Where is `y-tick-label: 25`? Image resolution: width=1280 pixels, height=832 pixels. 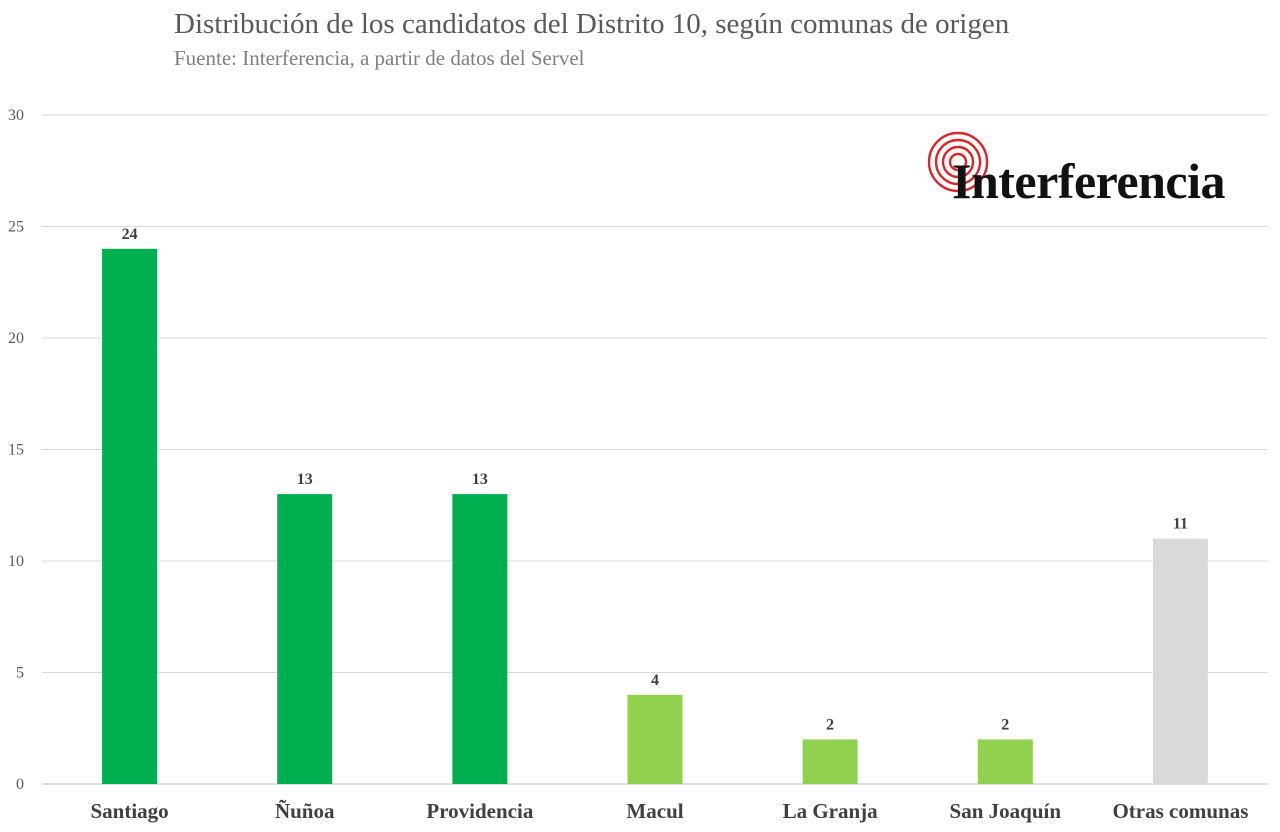
y-tick-label: 25 is located at coordinates (16, 227).